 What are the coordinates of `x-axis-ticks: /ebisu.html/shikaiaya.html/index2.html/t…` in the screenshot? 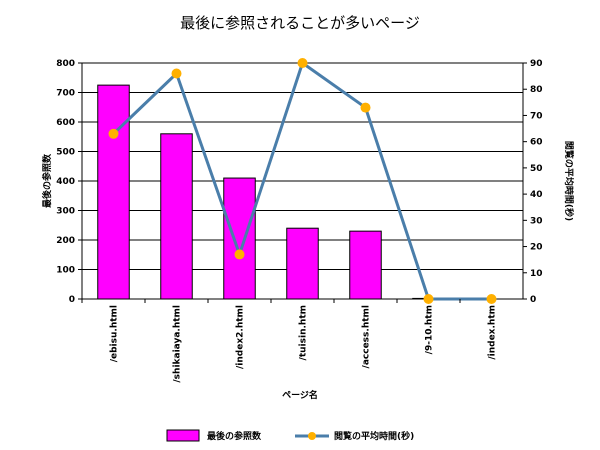 It's located at (289, 341).